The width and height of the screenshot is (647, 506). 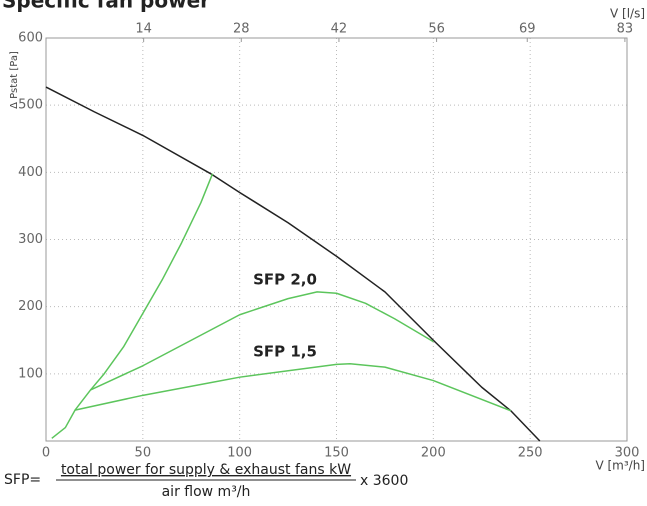 What do you see at coordinates (627, 14) in the screenshot?
I see `x2-axis-label: V [l/s]` at bounding box center [627, 14].